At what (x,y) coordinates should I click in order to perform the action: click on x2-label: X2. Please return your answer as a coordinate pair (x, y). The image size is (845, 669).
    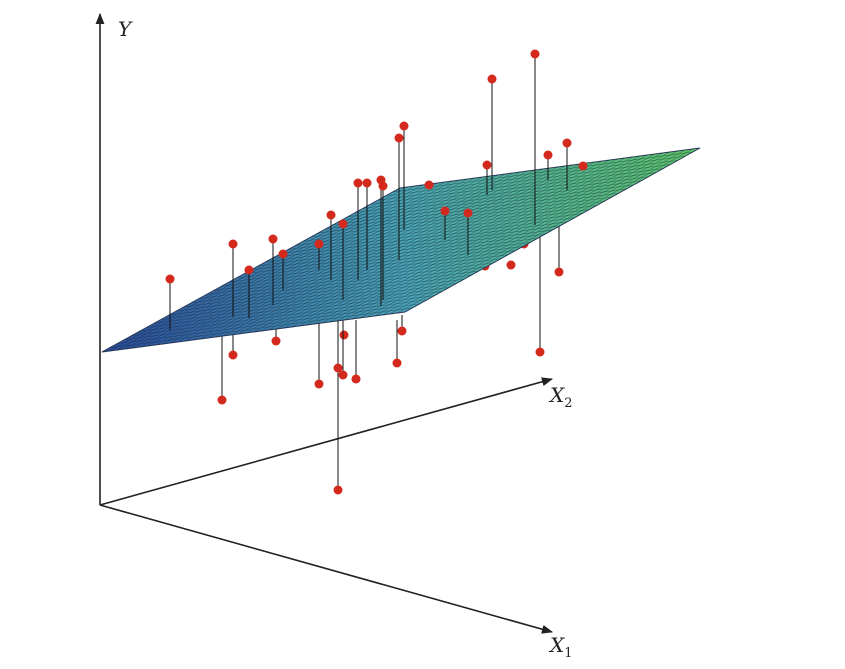
    Looking at the image, I should click on (560, 397).